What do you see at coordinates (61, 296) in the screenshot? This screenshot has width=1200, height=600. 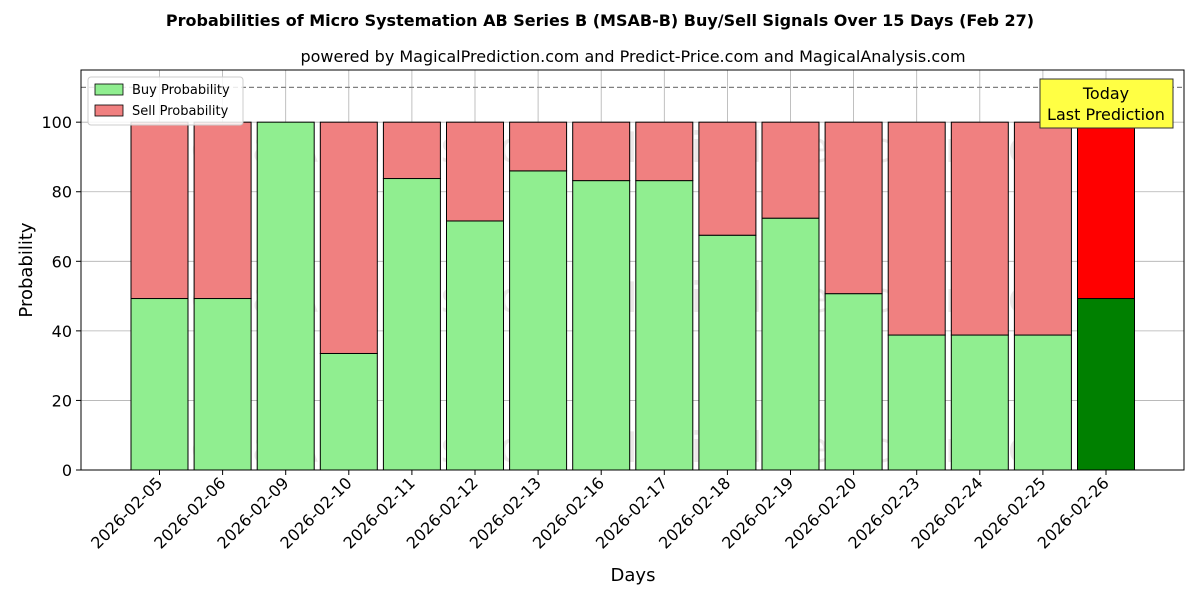 I see `y-axis: 0 20 40 60 80 100` at bounding box center [61, 296].